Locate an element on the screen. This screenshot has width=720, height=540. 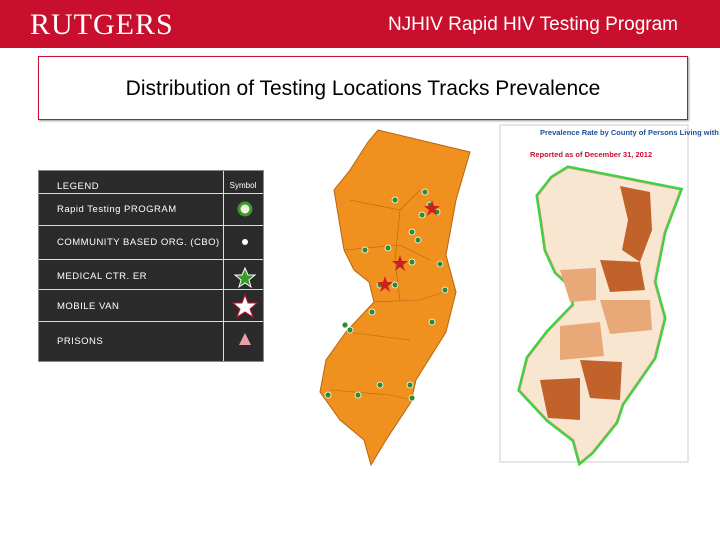
legend-symbols is located at coordinates (245, 273).